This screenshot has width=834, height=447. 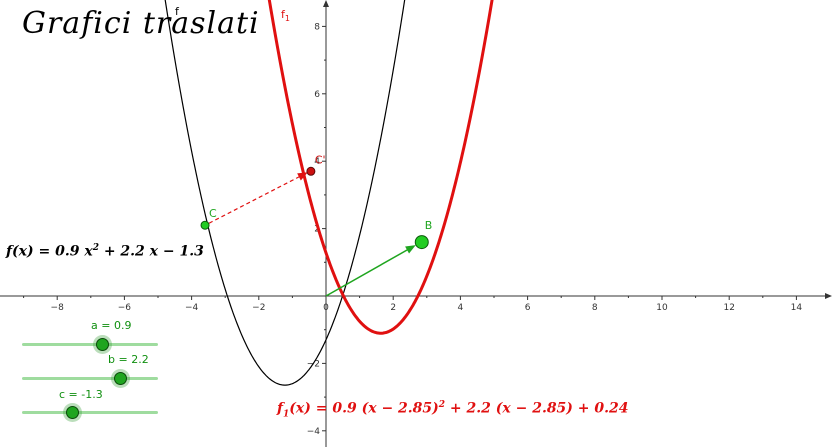 I want to click on formula-f1-mid: (x) = 0.9 (x − 2.85), so click(x=364, y=408).